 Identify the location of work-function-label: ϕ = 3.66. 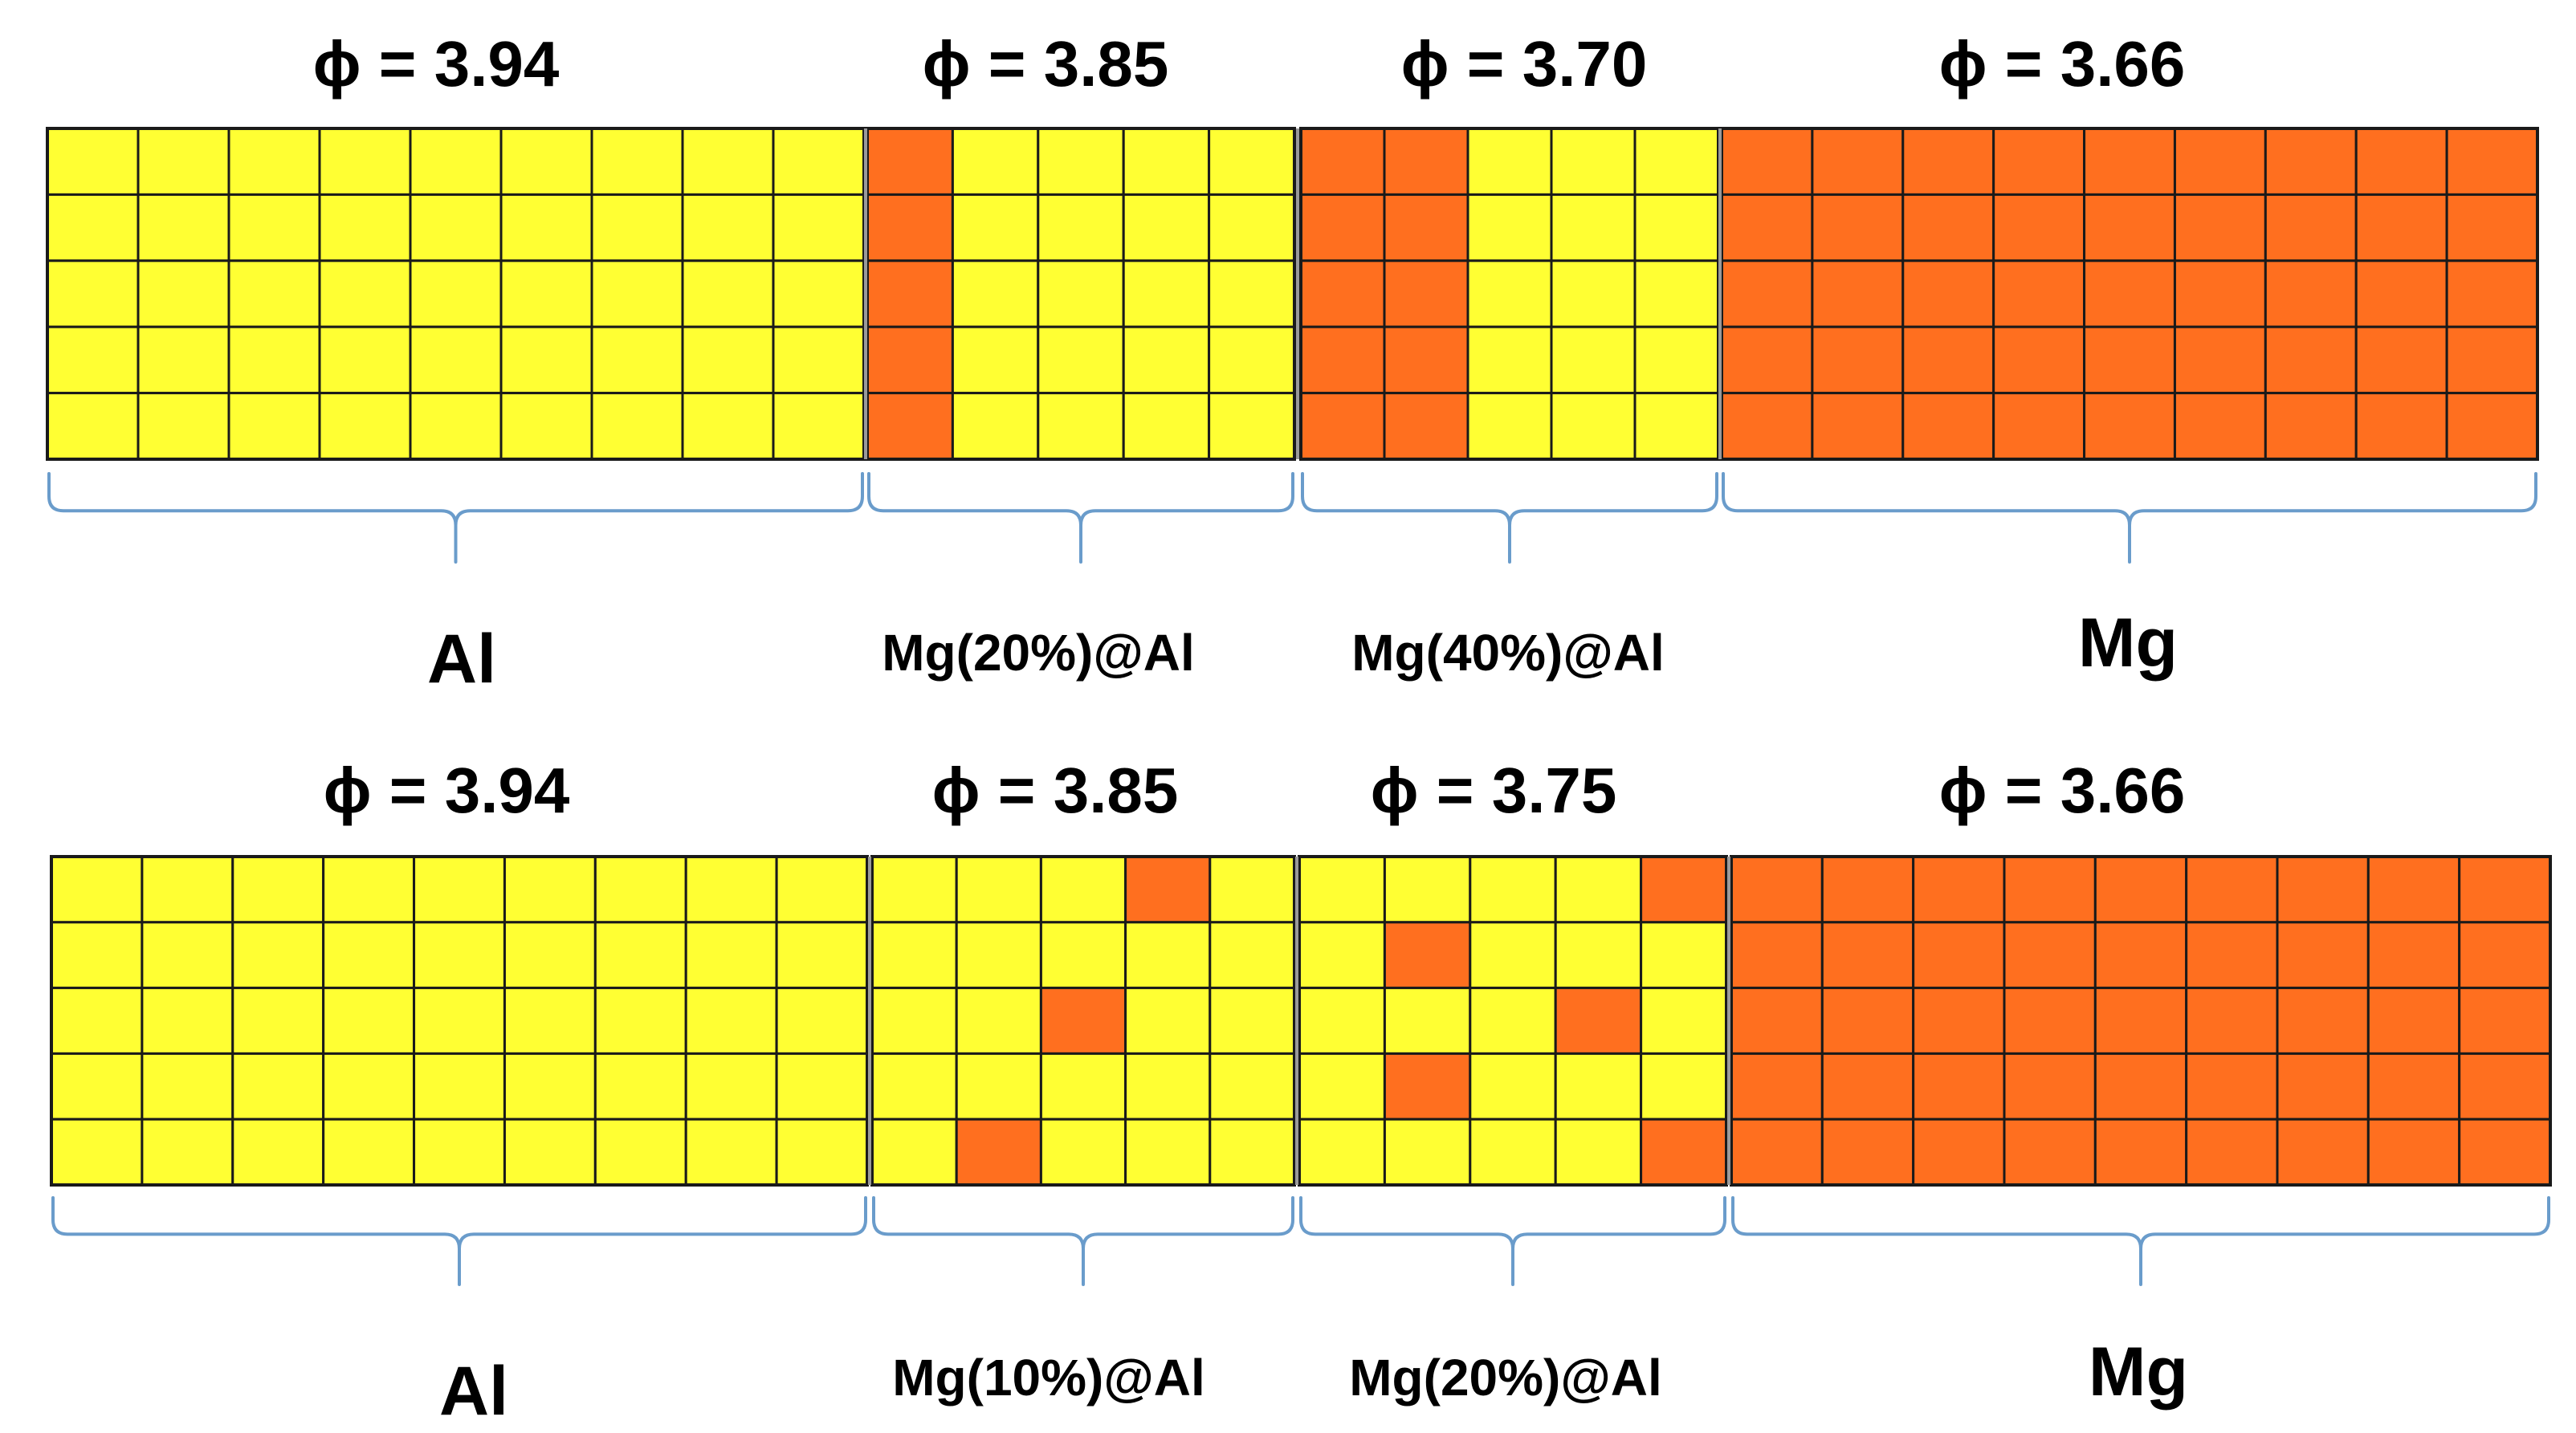
(2062, 790).